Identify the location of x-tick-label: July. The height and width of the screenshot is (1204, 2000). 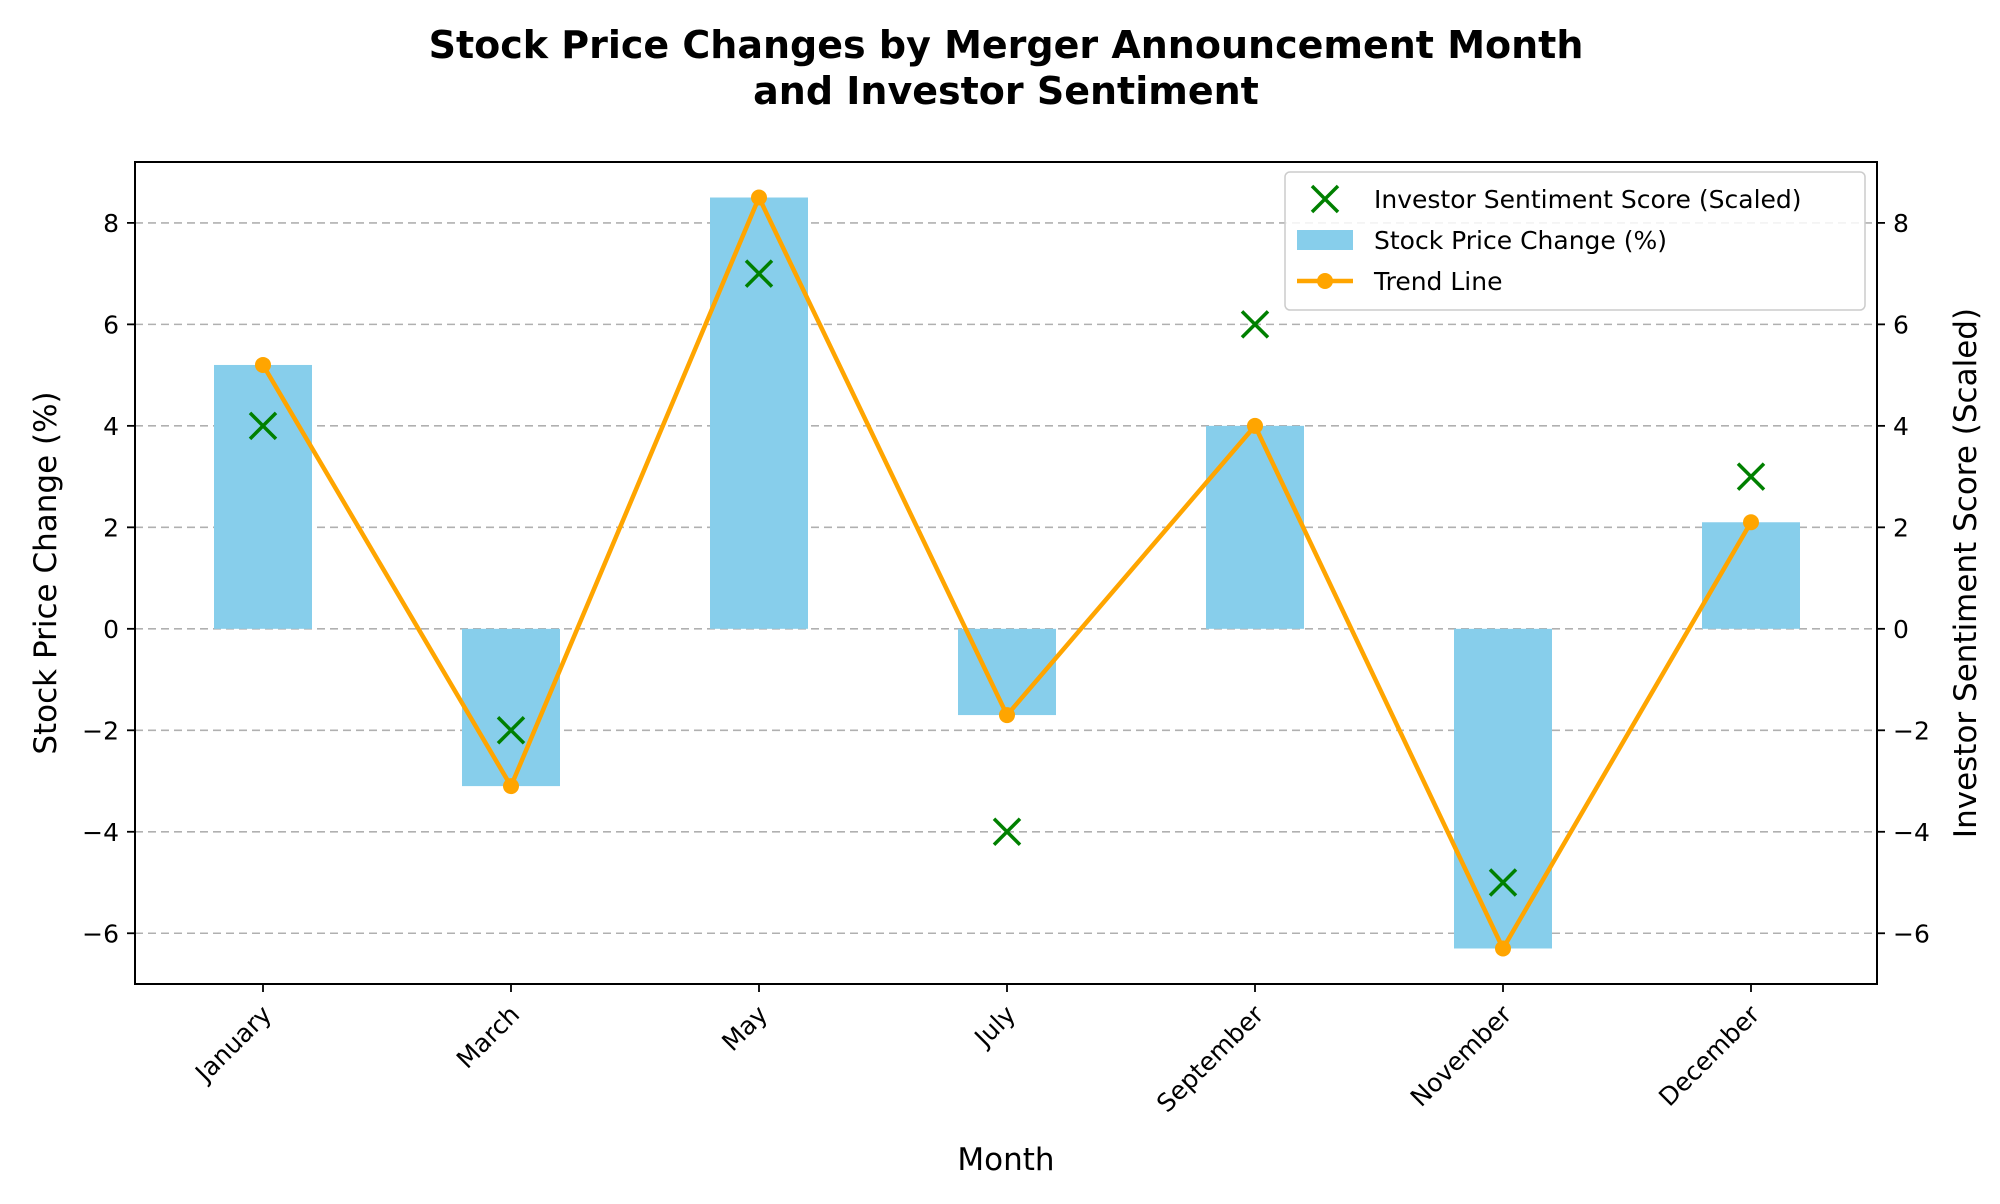
(995, 1027).